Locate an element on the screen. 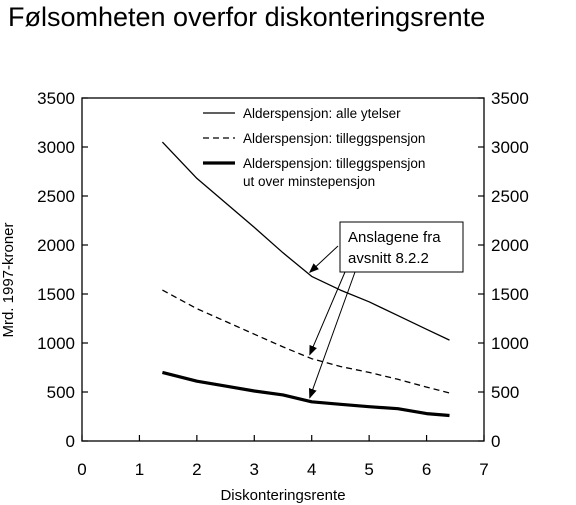 The height and width of the screenshot is (505, 576). left-y-tick-label-2: 1000 is located at coordinates (56, 343).